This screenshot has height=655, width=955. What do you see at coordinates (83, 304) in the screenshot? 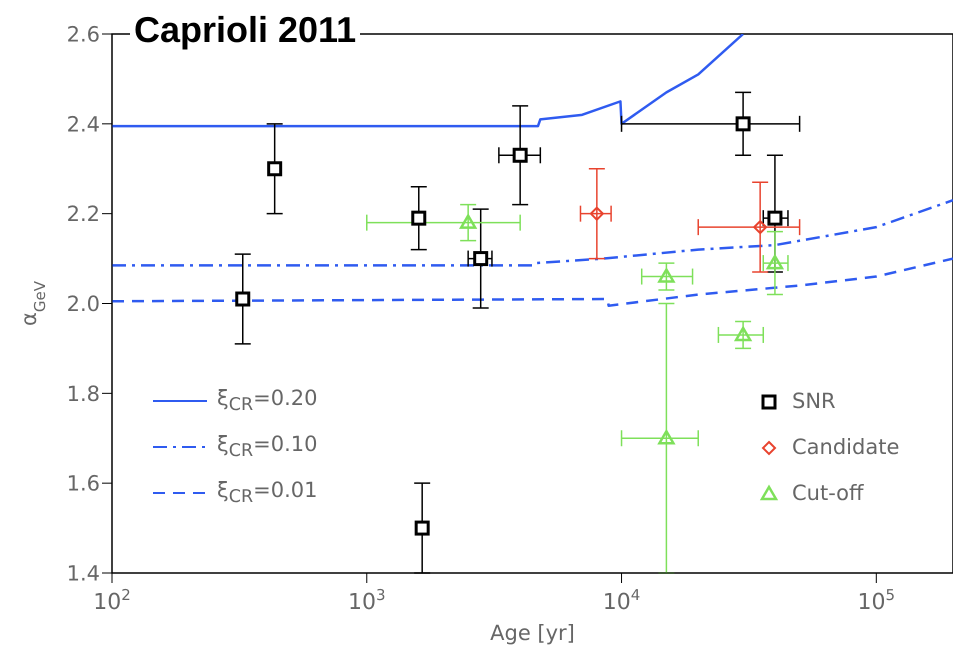
I see `y-tick-label: 2.0` at bounding box center [83, 304].